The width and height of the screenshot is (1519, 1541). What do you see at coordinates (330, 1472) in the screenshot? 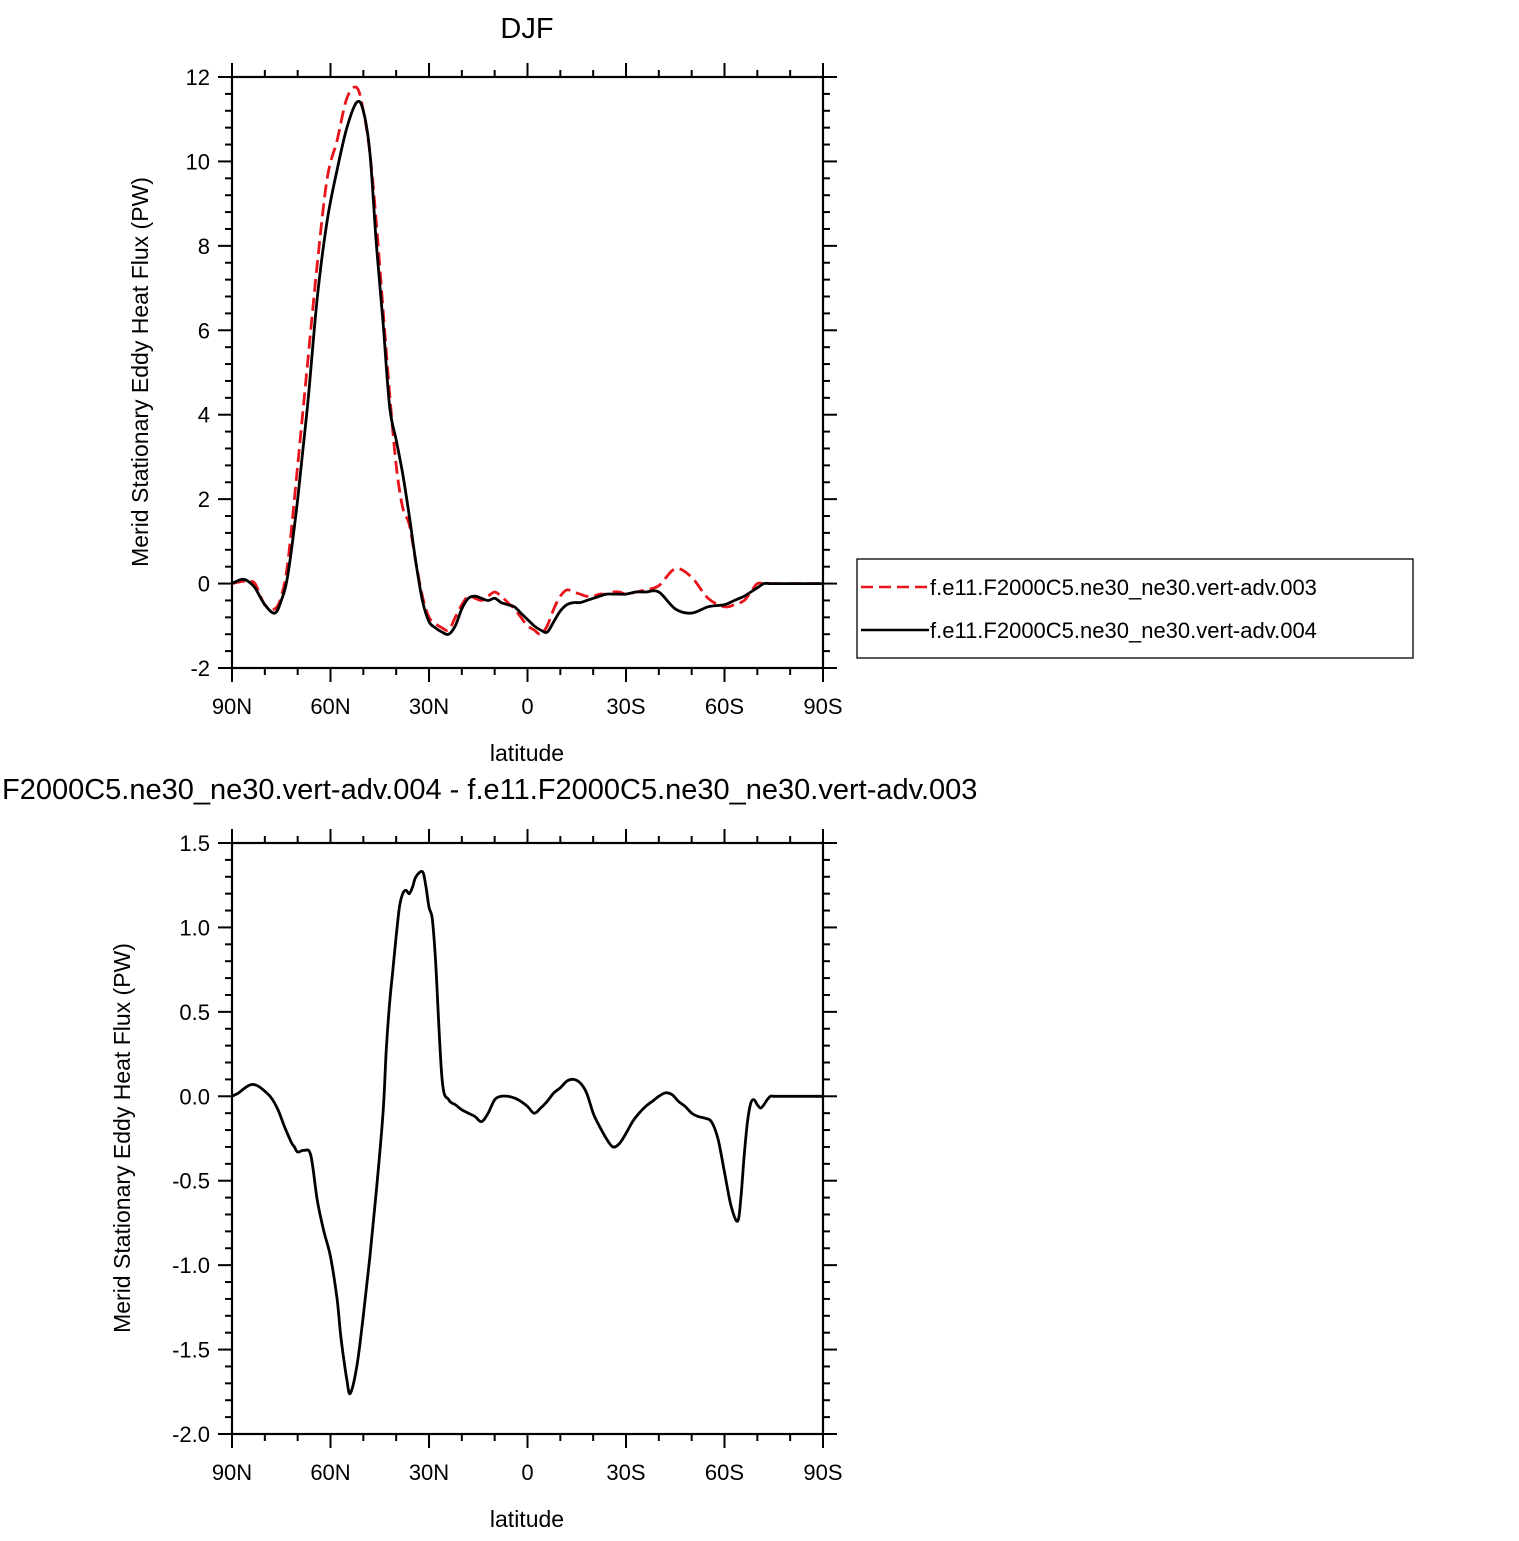
I see `bottom-x-tick-label: 60N` at bounding box center [330, 1472].